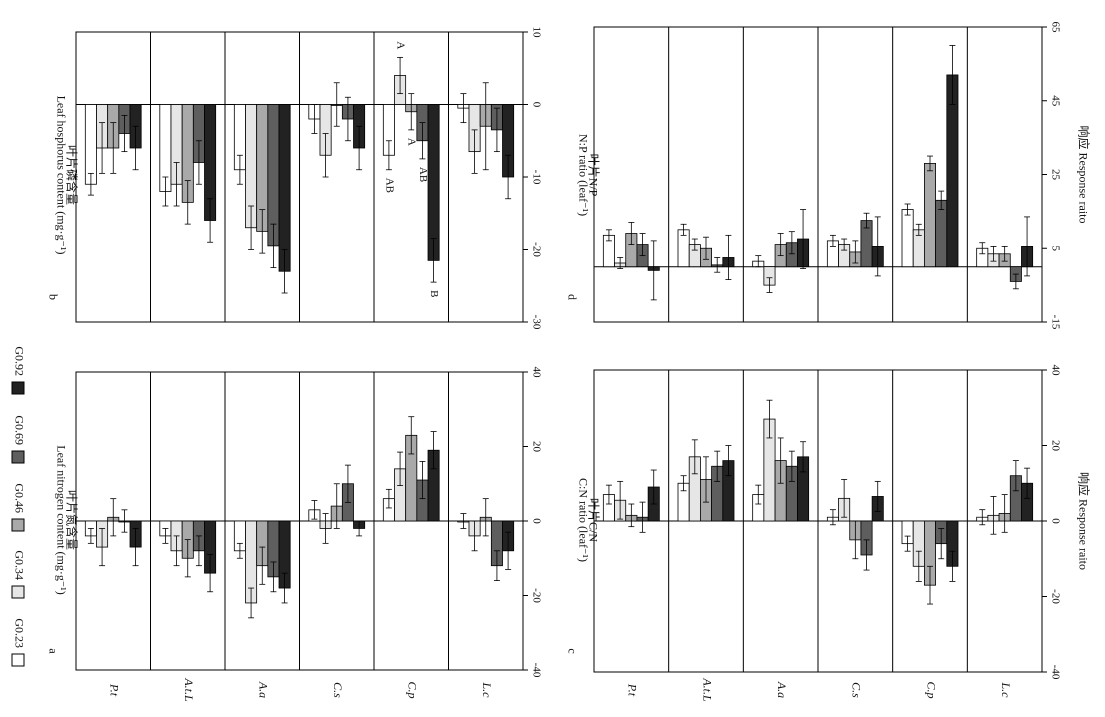  Describe the element at coordinates (536, 33) in the screenshot. I see `y-tick-label: 10` at that location.